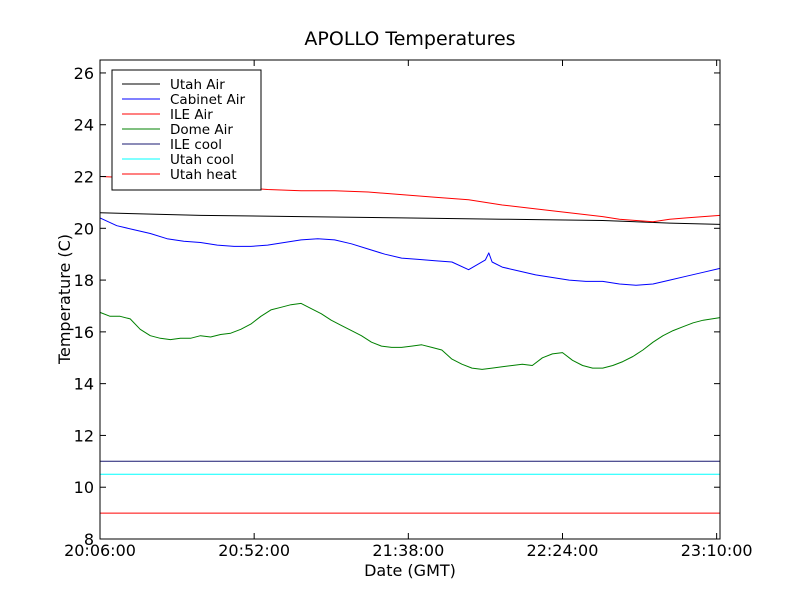  I want to click on x-tick-label: 20:06:00, so click(100, 550).